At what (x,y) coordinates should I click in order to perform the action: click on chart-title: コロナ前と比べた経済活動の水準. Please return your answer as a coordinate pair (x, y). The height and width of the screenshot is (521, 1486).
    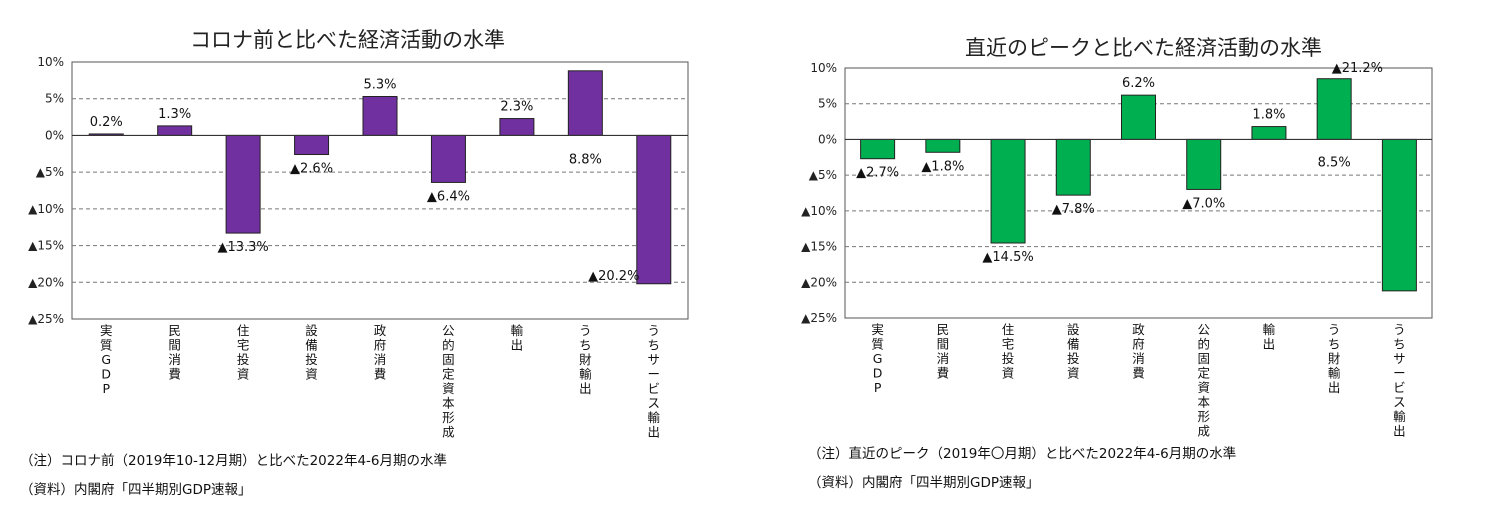
    Looking at the image, I should click on (347, 40).